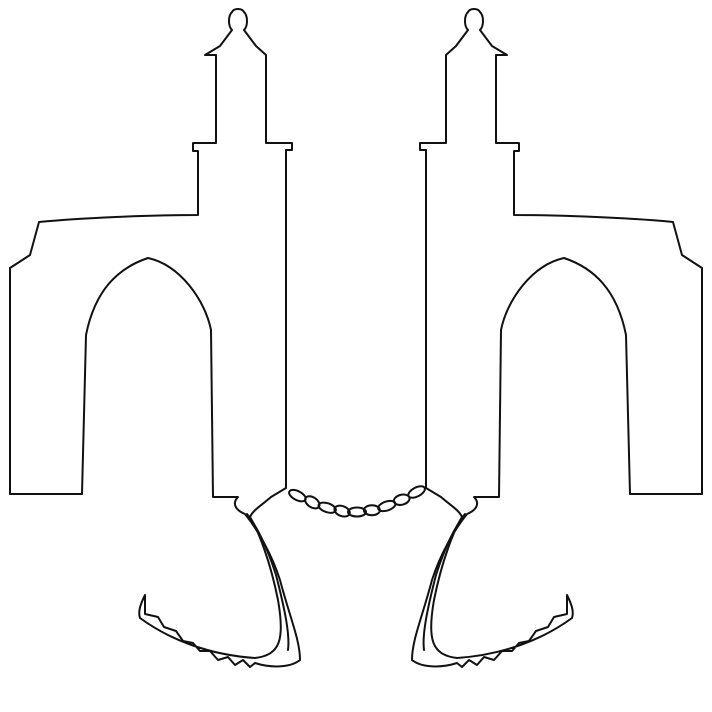 The height and width of the screenshot is (712, 712). Describe the element at coordinates (357, 501) in the screenshot. I see `chain-icon` at that location.